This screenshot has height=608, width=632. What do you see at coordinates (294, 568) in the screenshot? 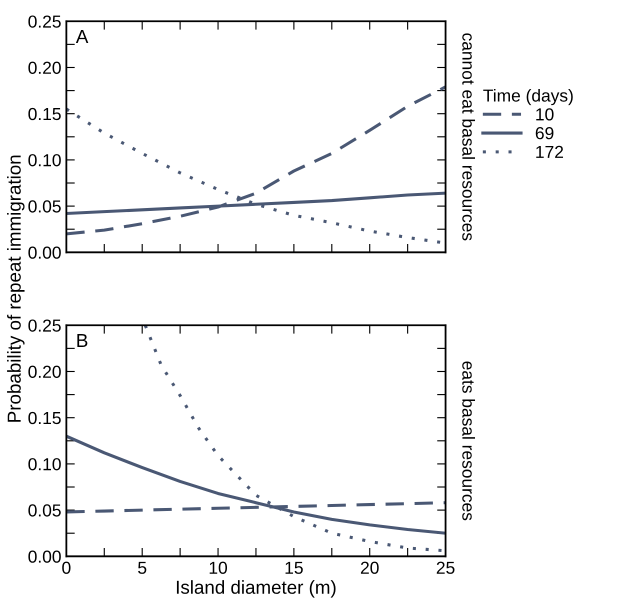
I see `x-tick-label: 15` at bounding box center [294, 568].